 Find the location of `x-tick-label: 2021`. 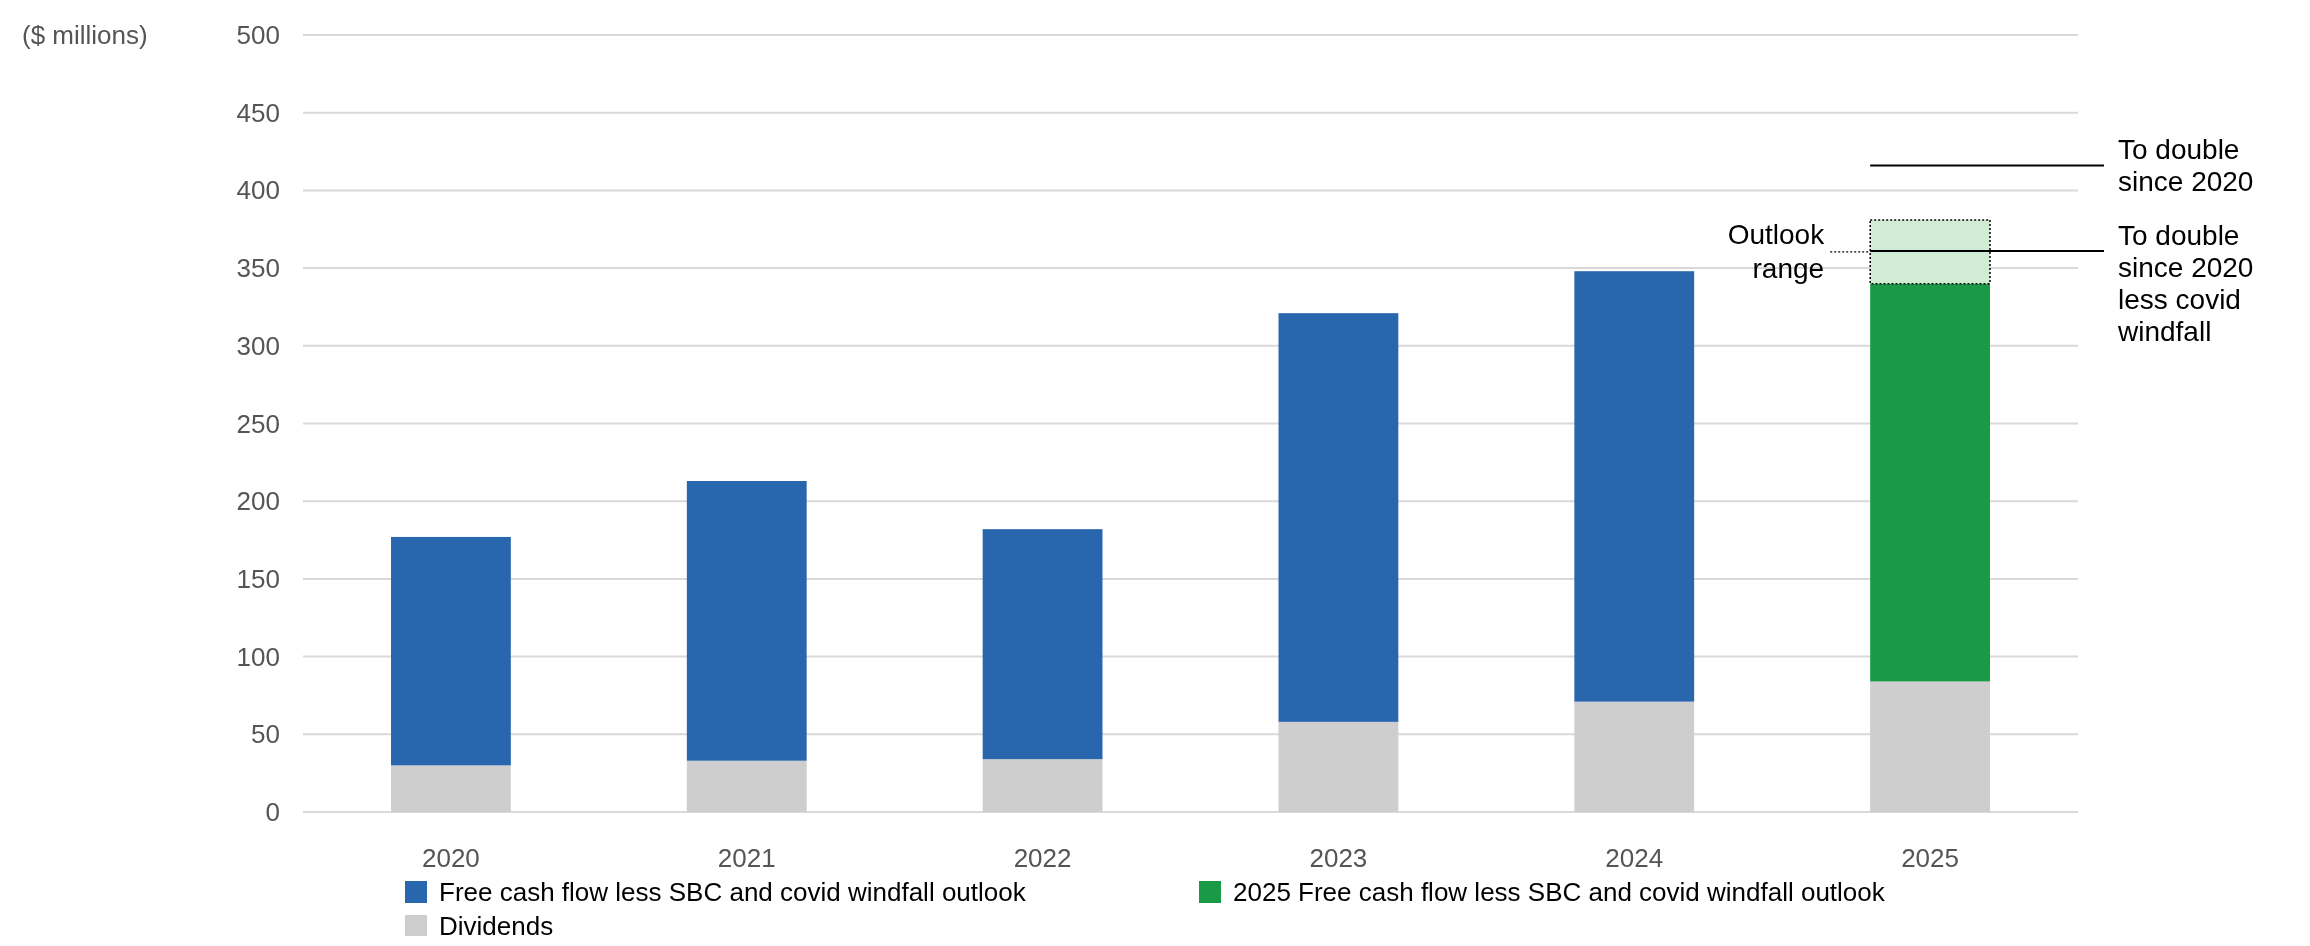

x-tick-label: 2021 is located at coordinates (746, 858).